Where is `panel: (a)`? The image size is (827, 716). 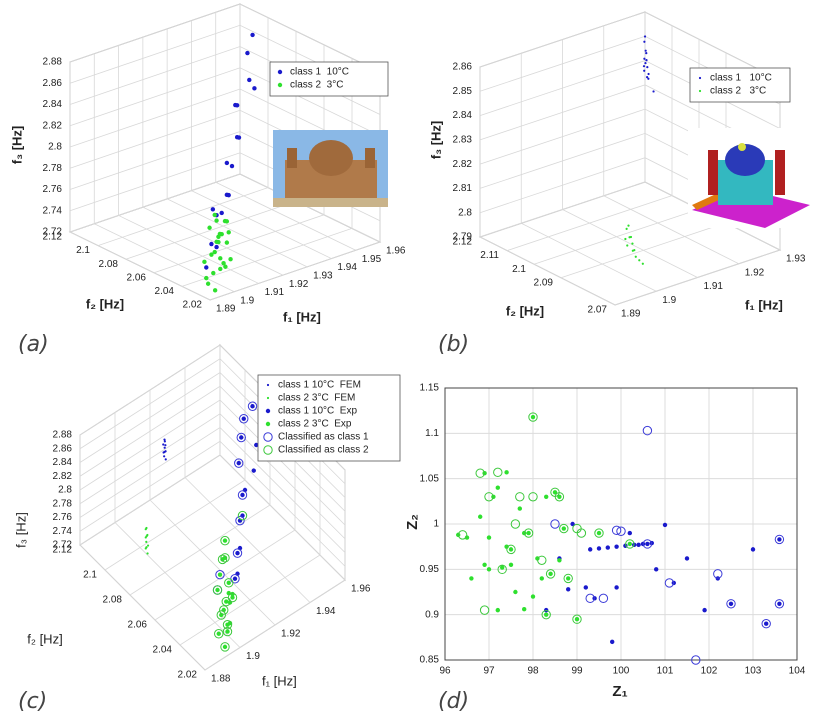 panel: (a) is located at coordinates (33, 344).